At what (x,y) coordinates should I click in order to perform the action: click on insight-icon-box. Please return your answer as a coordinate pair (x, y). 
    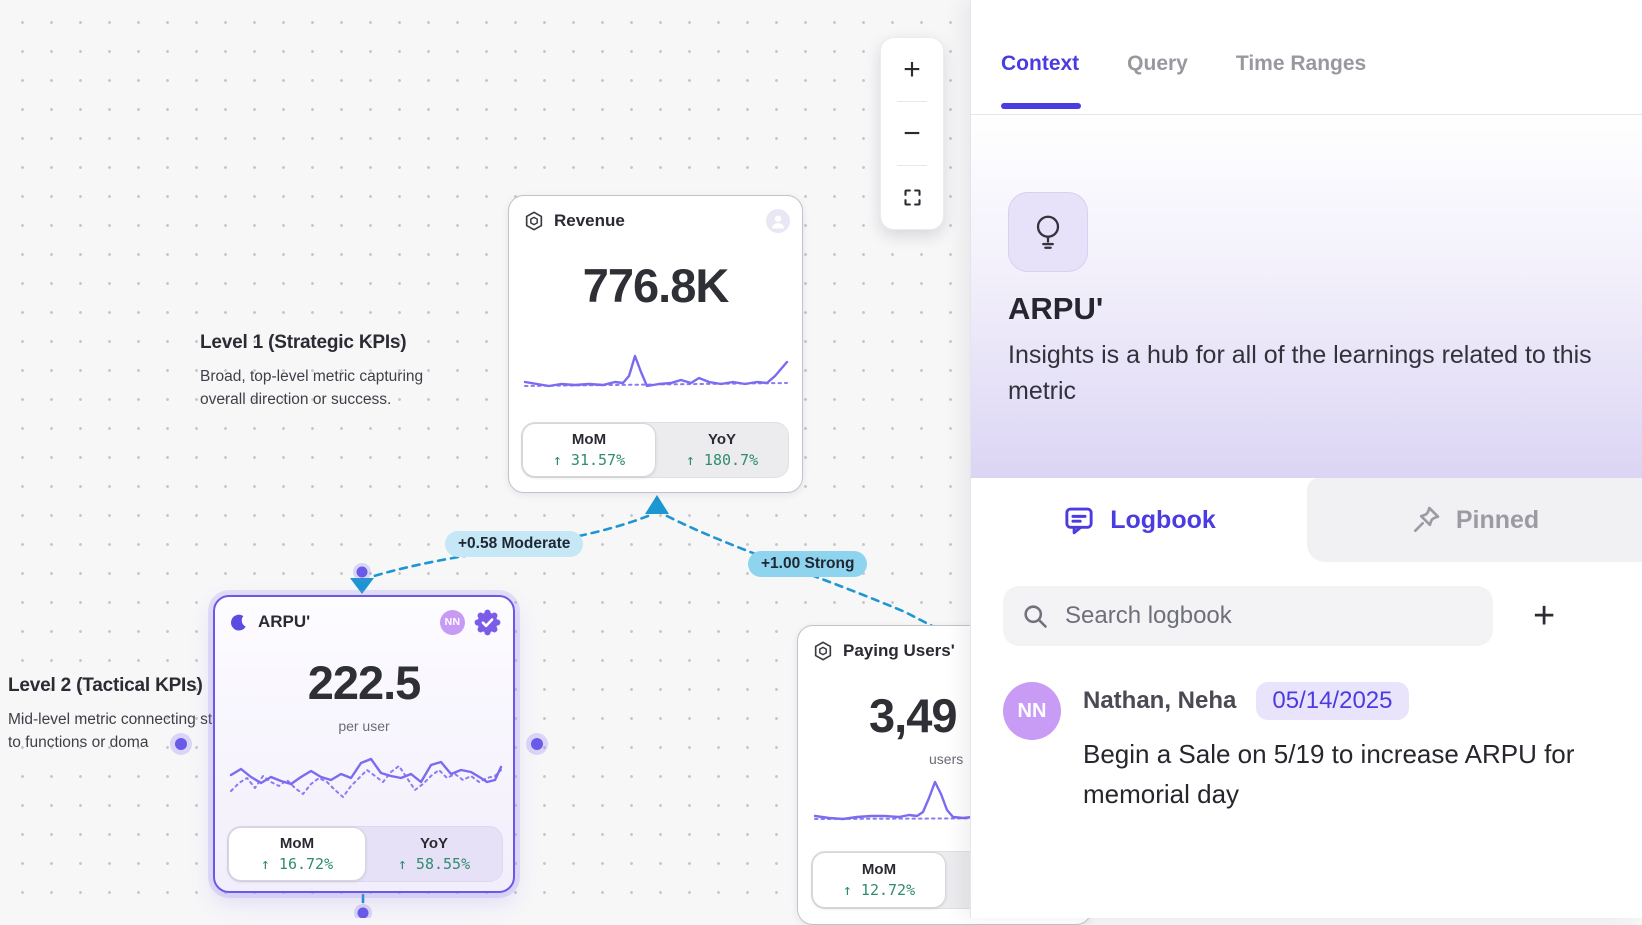
    Looking at the image, I should click on (1048, 232).